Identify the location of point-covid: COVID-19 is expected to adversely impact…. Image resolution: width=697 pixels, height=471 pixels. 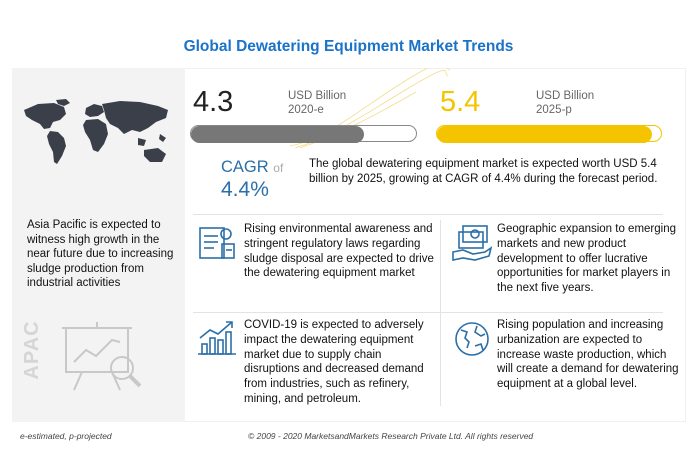
(334, 362).